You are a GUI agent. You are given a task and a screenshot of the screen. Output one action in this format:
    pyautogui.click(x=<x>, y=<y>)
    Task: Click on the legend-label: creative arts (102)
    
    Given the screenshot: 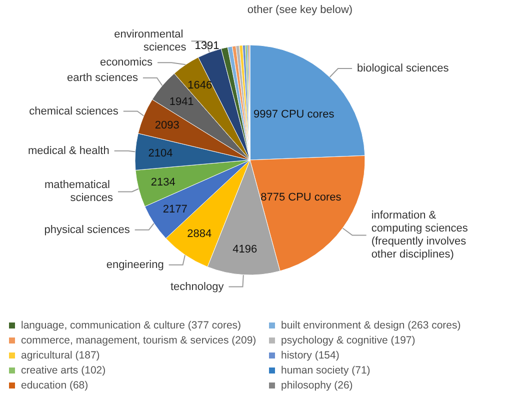 What is the action you would take?
    pyautogui.click(x=63, y=370)
    